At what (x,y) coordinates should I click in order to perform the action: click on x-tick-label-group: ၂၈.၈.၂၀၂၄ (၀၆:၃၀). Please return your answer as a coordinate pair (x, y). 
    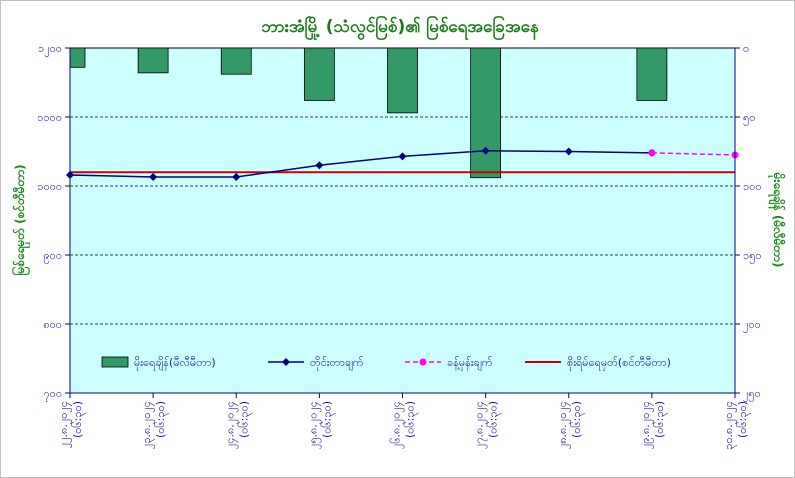
    Looking at the image, I should click on (570, 425).